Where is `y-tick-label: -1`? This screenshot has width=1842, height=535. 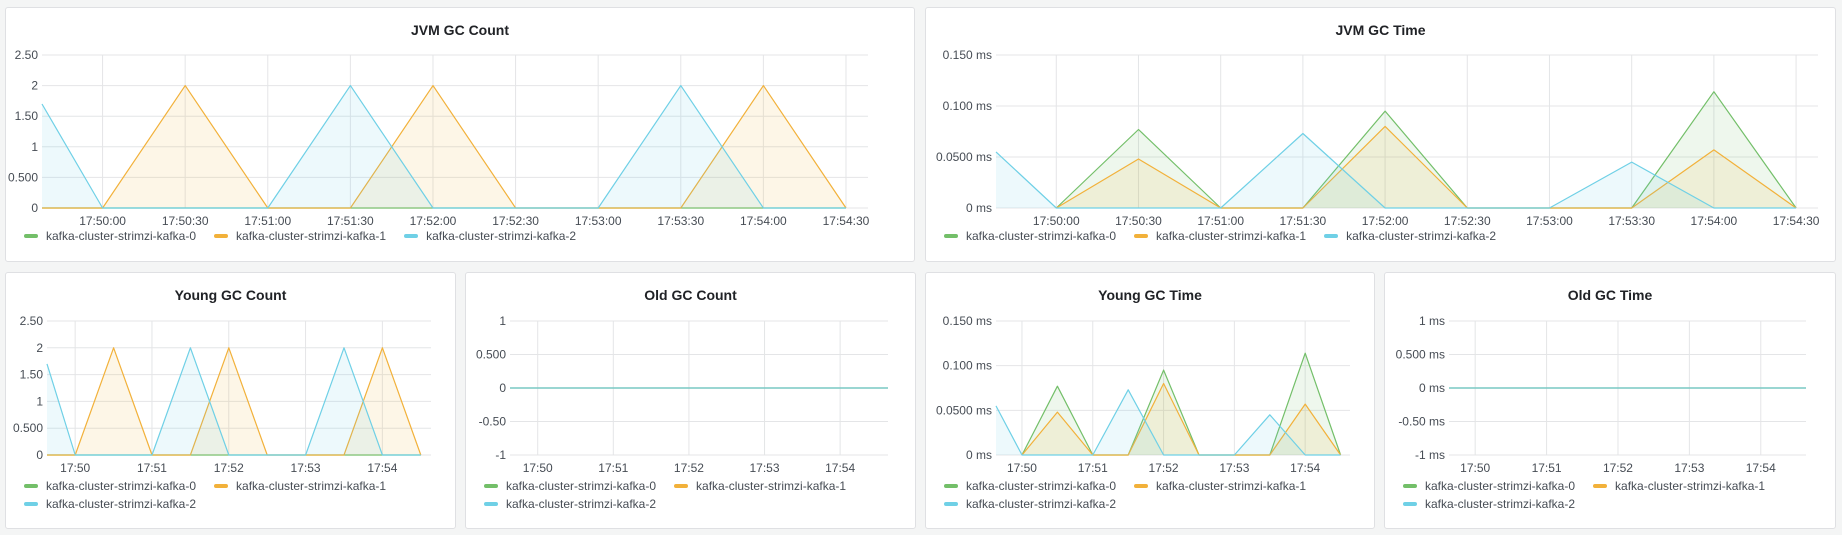
y-tick-label: -1 is located at coordinates (500, 455).